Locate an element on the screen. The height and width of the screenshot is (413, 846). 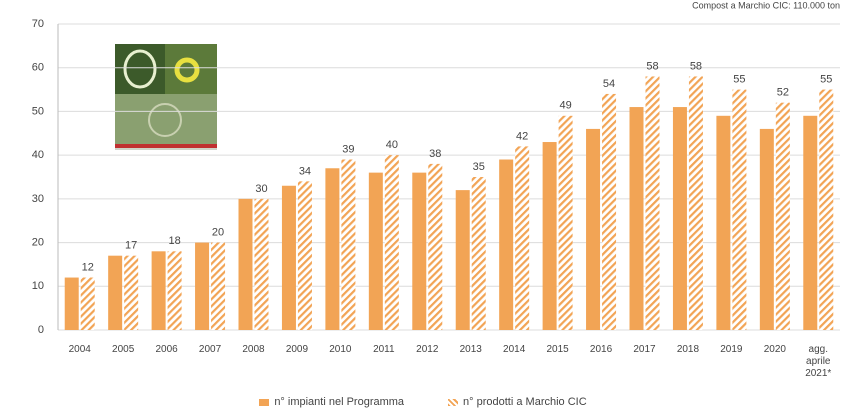
legend-item: n° prodotti a Marchio CIC is located at coordinates (517, 402).